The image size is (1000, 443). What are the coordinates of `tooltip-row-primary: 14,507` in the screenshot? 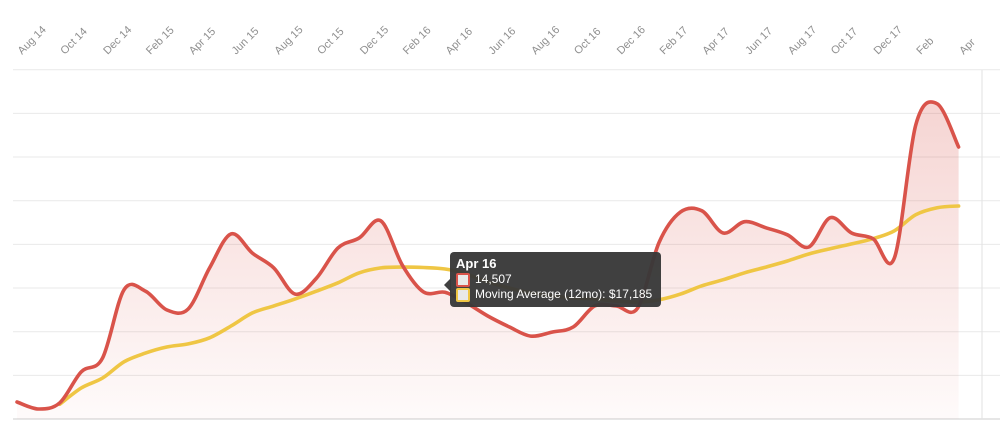 It's located at (554, 279).